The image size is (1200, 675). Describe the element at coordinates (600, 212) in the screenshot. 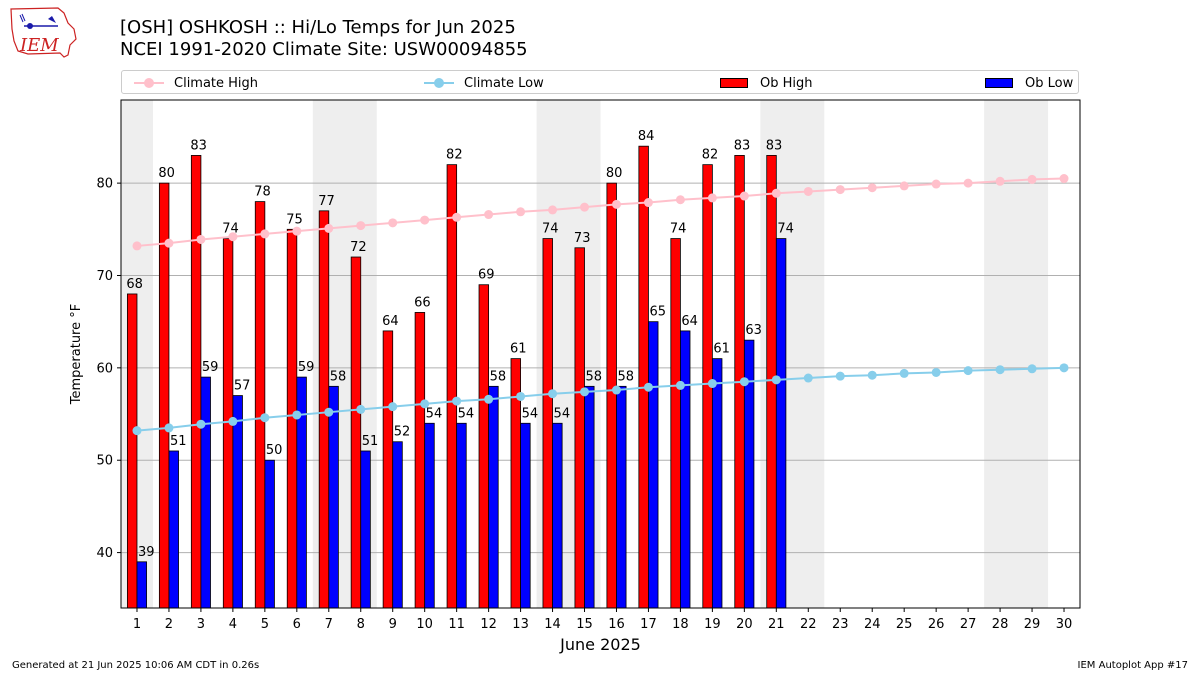

I see `climate-high-line` at that location.